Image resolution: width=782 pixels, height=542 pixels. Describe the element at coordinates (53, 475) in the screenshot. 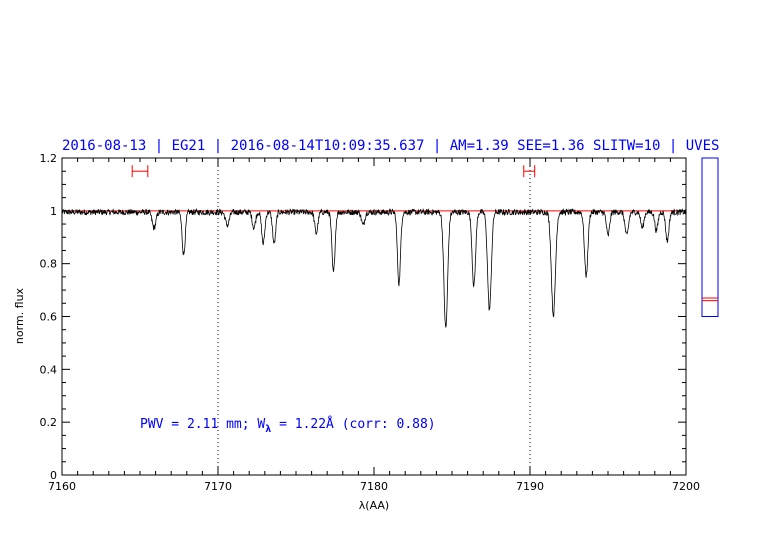

I see `y-tick-label: 0` at that location.